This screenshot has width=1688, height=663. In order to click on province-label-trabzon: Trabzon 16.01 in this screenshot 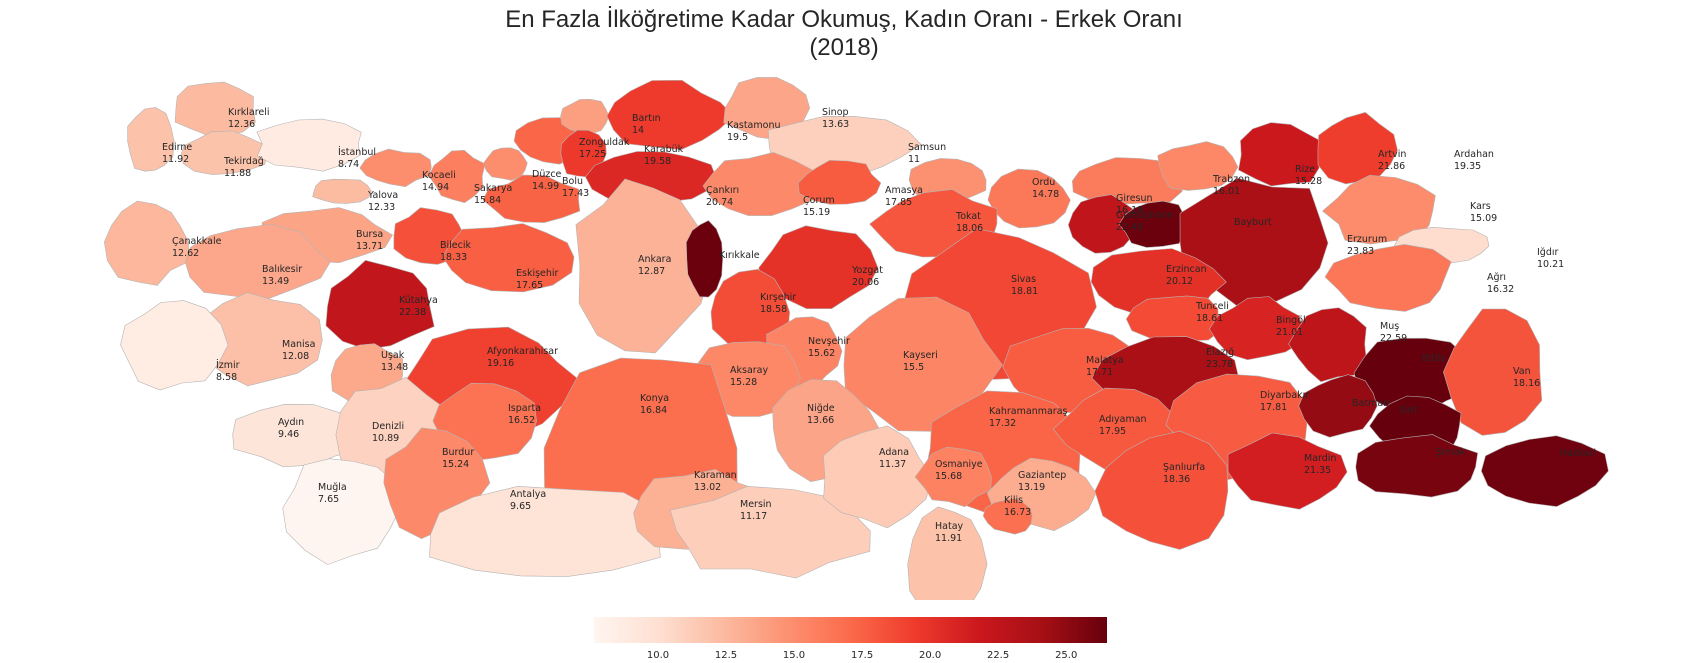, I will do `click(1231, 185)`.